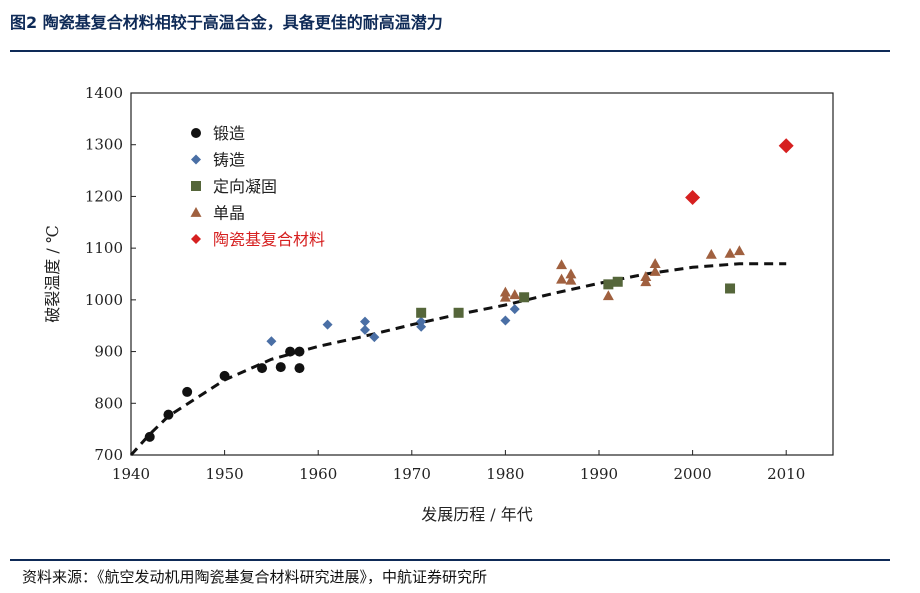 The image size is (920, 593). I want to click on y-tick-label: 800, so click(108, 403).